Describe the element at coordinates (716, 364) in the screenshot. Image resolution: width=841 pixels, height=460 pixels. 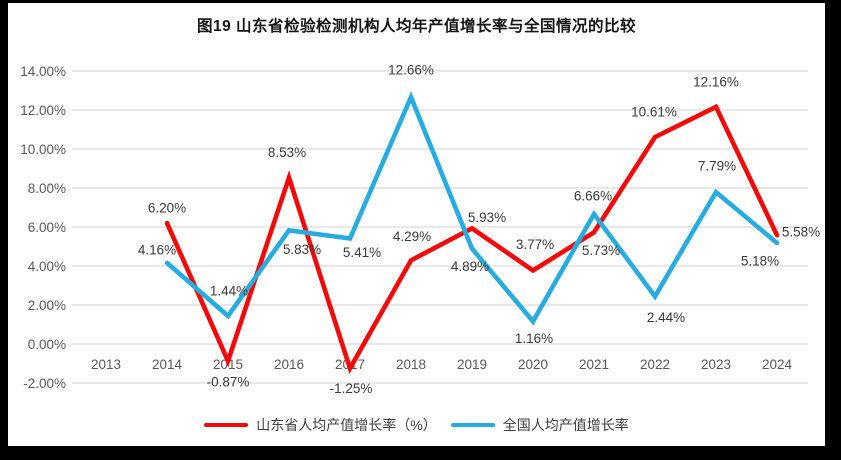
I see `x-axis-tick-label: 2023` at that location.